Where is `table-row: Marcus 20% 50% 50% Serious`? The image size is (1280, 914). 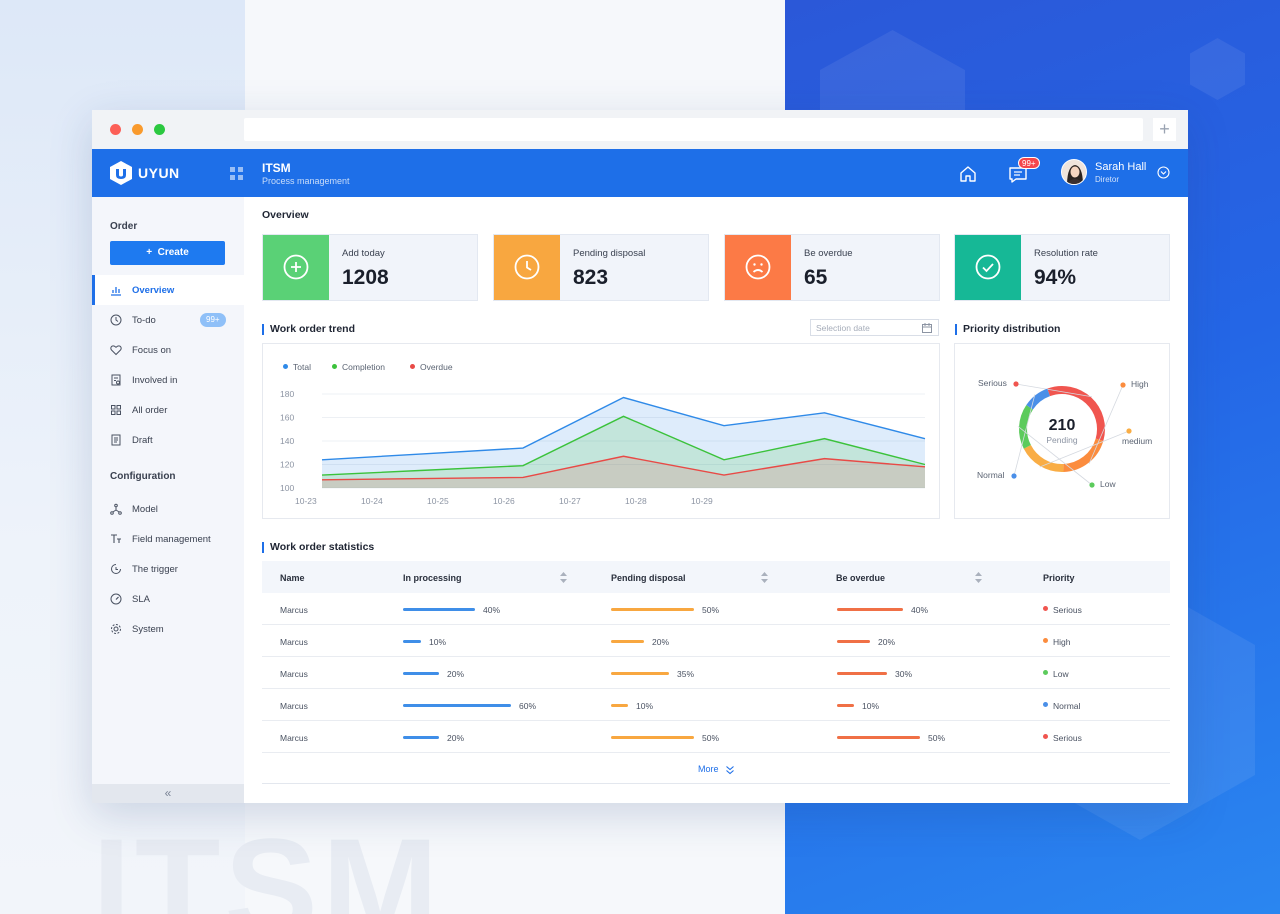 table-row: Marcus 20% 50% 50% Serious is located at coordinates (716, 737).